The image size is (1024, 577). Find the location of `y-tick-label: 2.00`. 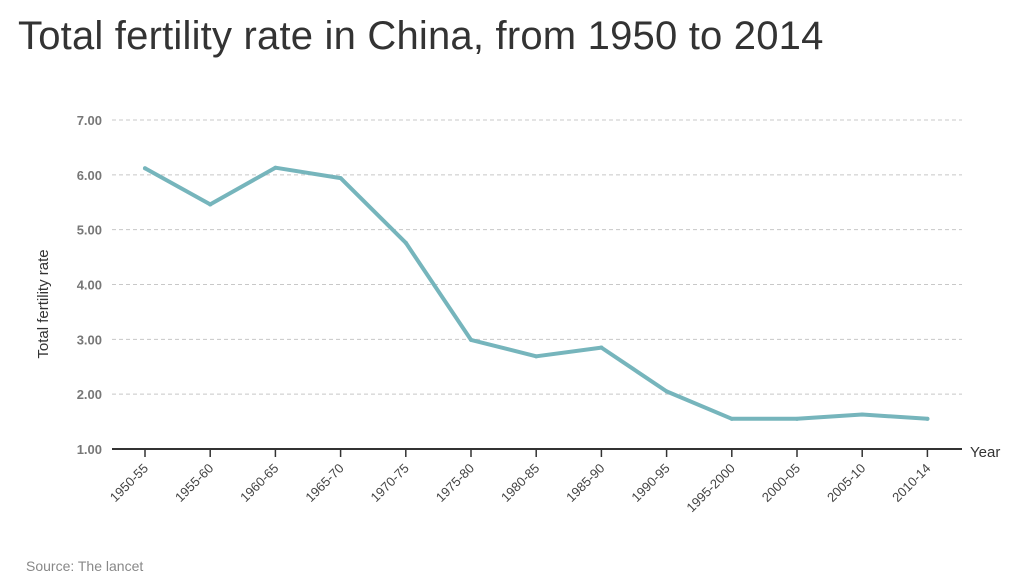

y-tick-label: 2.00 is located at coordinates (89, 394).